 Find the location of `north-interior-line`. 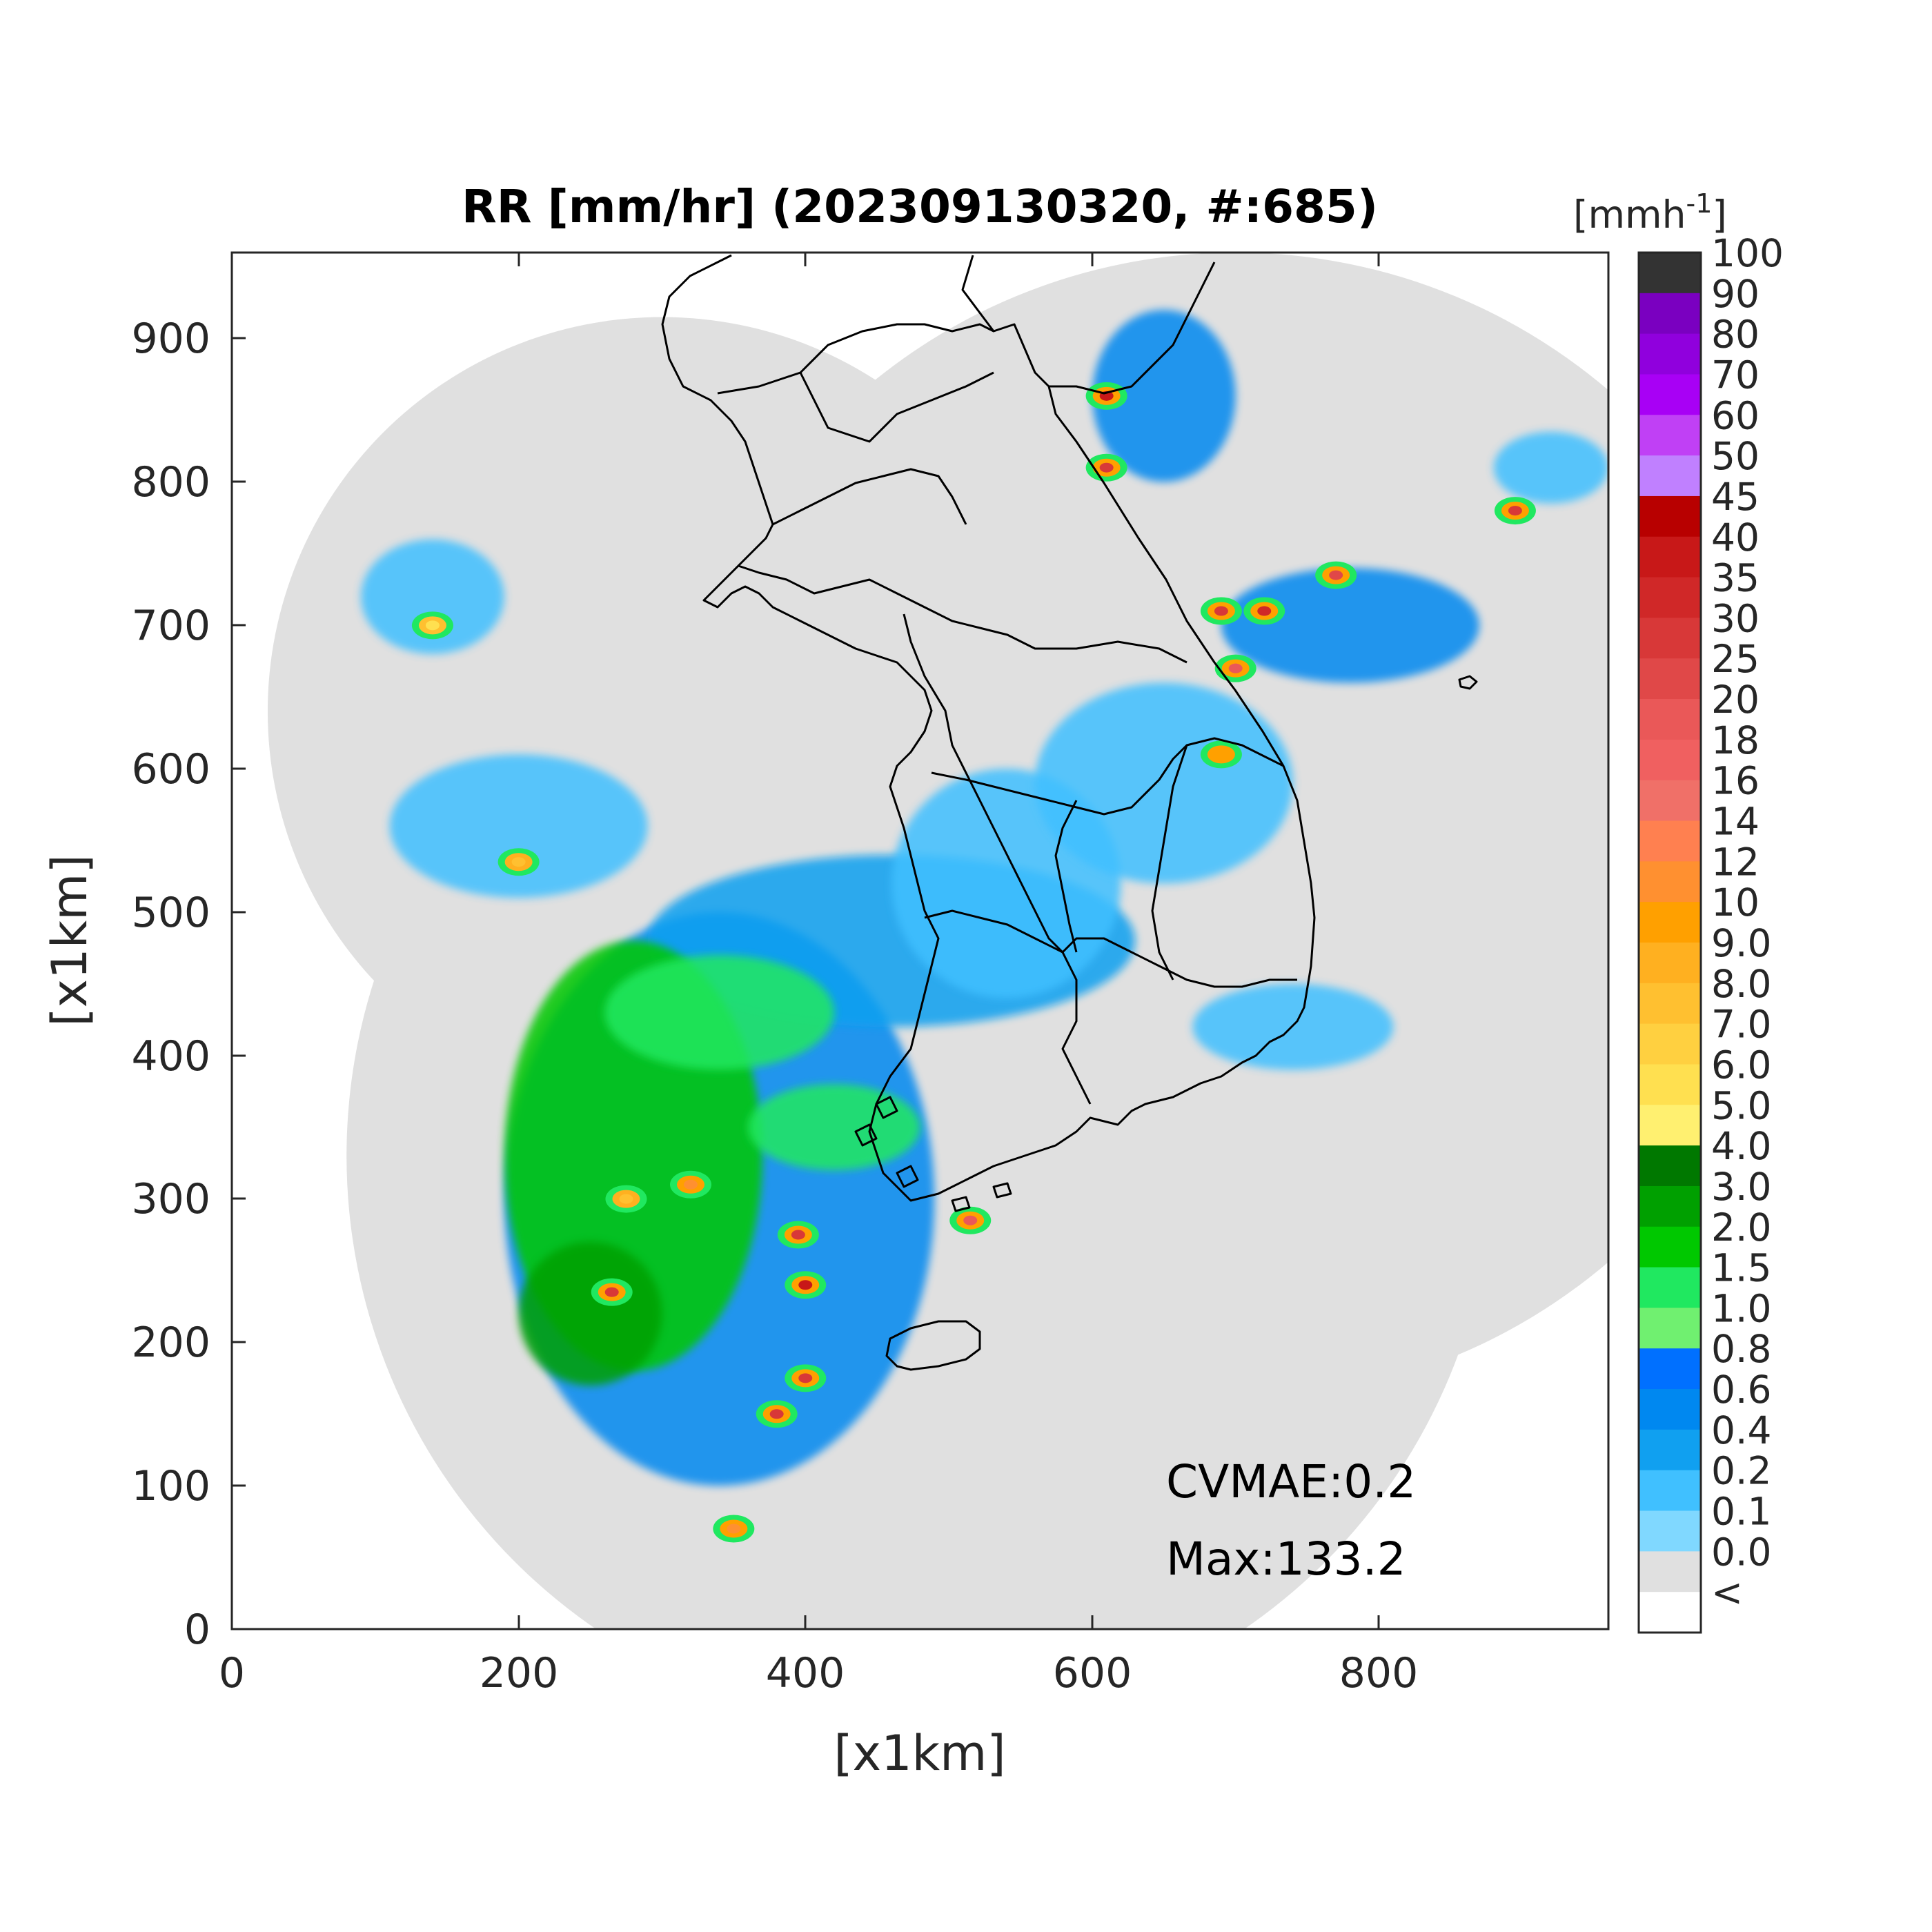

north-interior-line is located at coordinates (869, 497).